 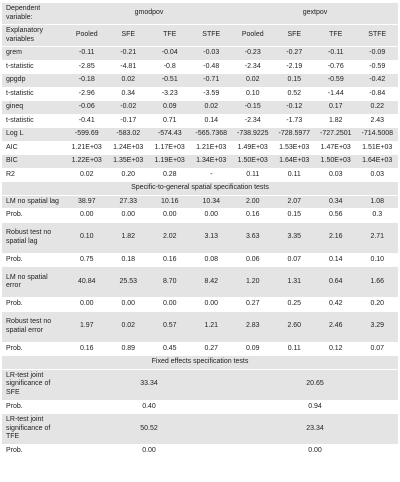 I want to click on cell-value: -3.23, so click(x=170, y=93).